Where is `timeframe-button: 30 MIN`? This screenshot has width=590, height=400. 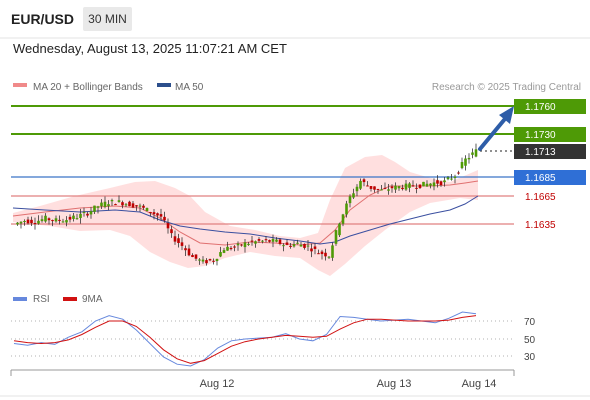 timeframe-button: 30 MIN is located at coordinates (107, 19).